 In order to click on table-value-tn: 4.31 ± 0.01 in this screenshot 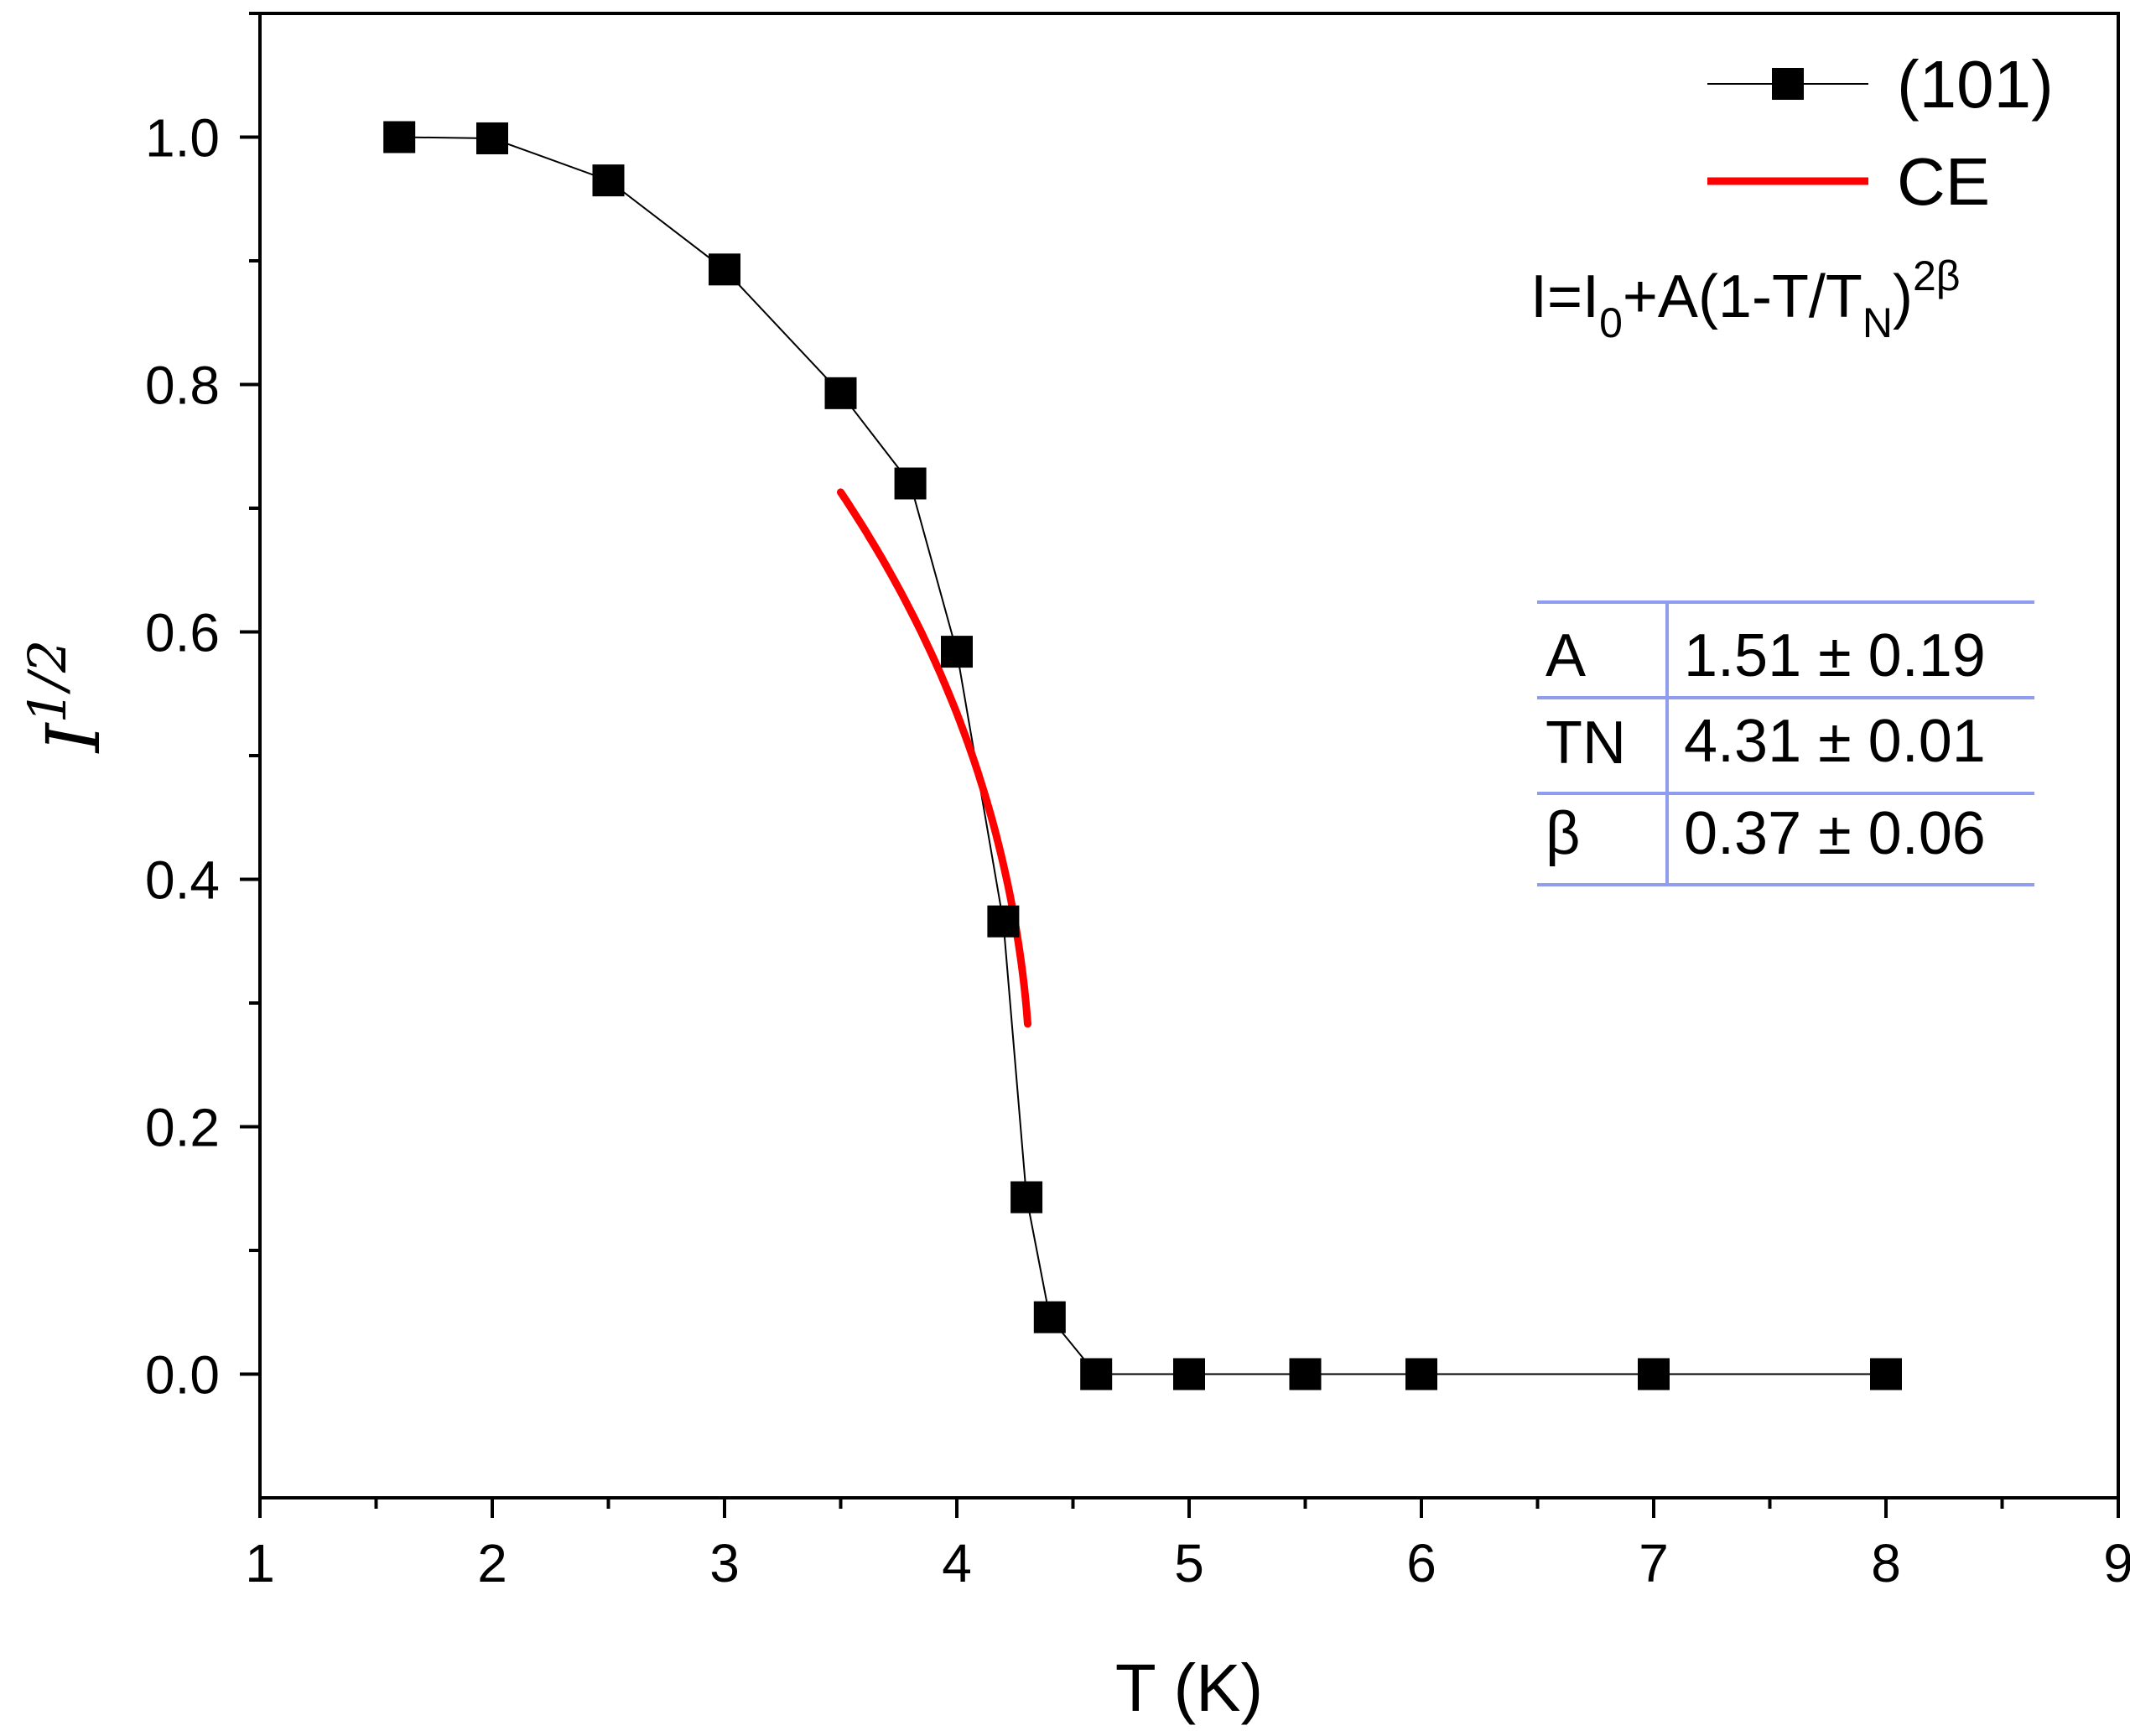, I will do `click(1835, 742)`.